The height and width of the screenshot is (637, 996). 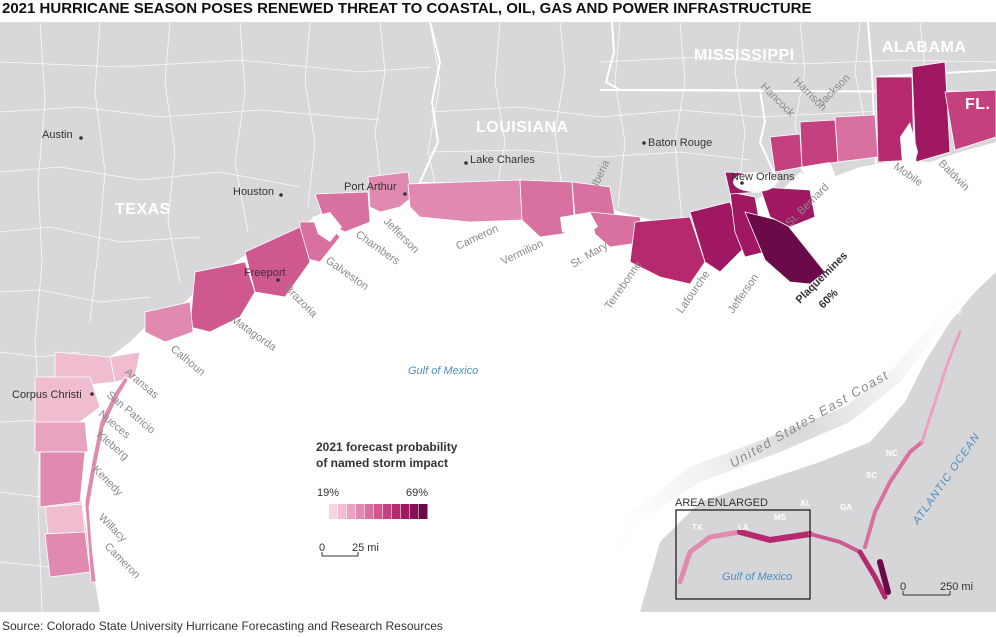 What do you see at coordinates (721, 503) in the screenshot?
I see `inset-area-label: AREA ENLARGED` at bounding box center [721, 503].